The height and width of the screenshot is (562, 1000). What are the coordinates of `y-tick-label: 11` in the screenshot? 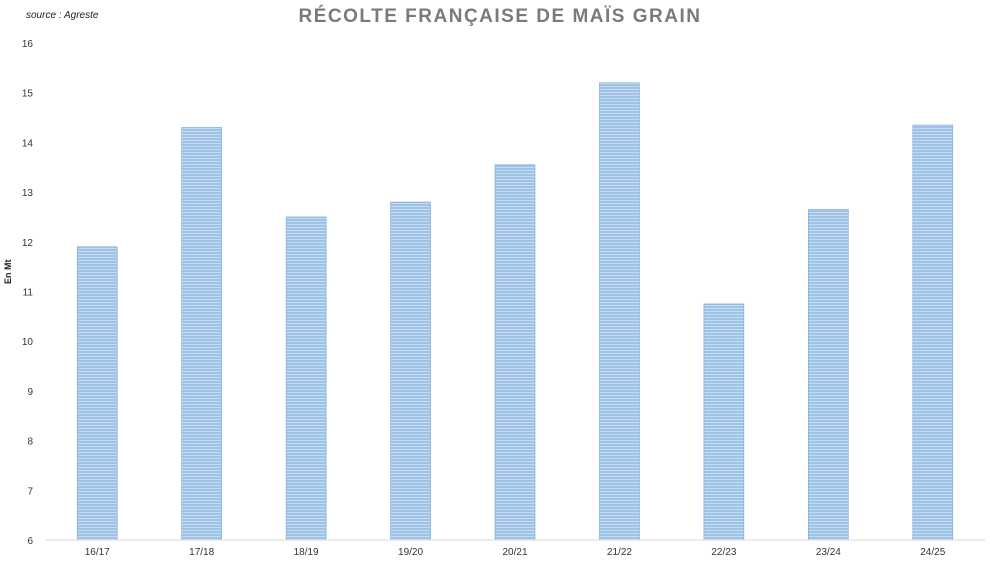 It's located at (28, 293).